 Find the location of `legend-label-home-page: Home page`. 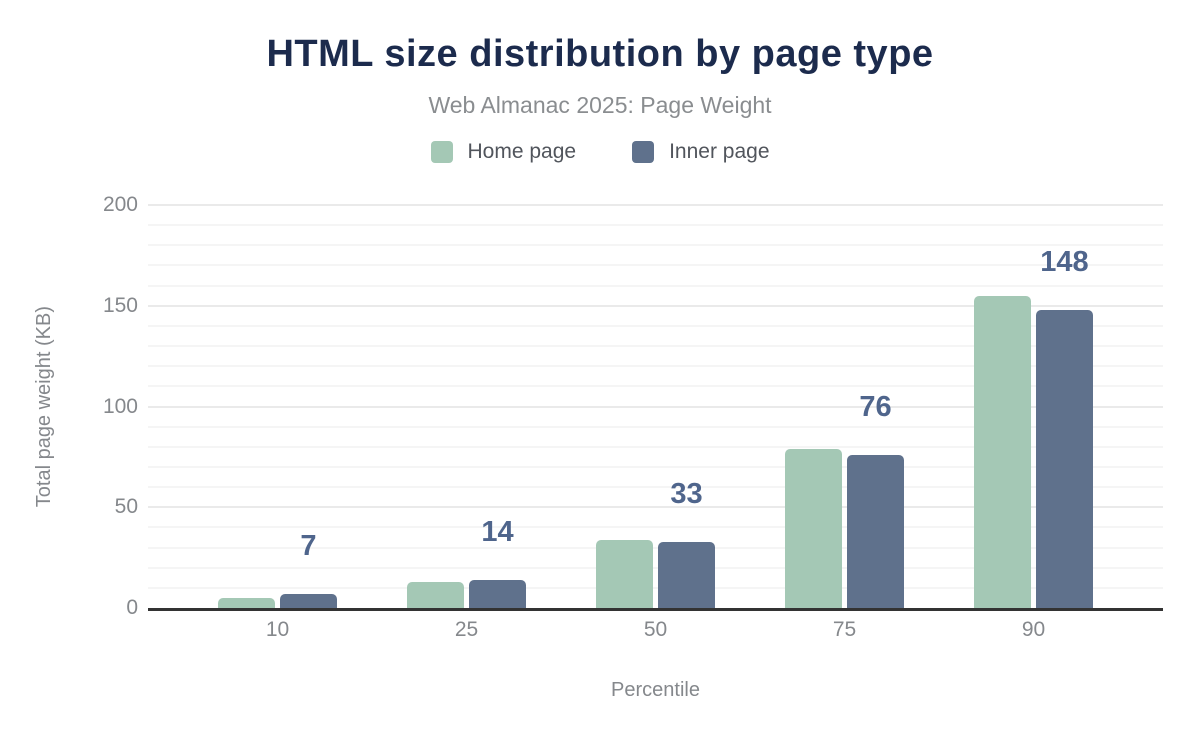

legend-label-home-page: Home page is located at coordinates (522, 151).